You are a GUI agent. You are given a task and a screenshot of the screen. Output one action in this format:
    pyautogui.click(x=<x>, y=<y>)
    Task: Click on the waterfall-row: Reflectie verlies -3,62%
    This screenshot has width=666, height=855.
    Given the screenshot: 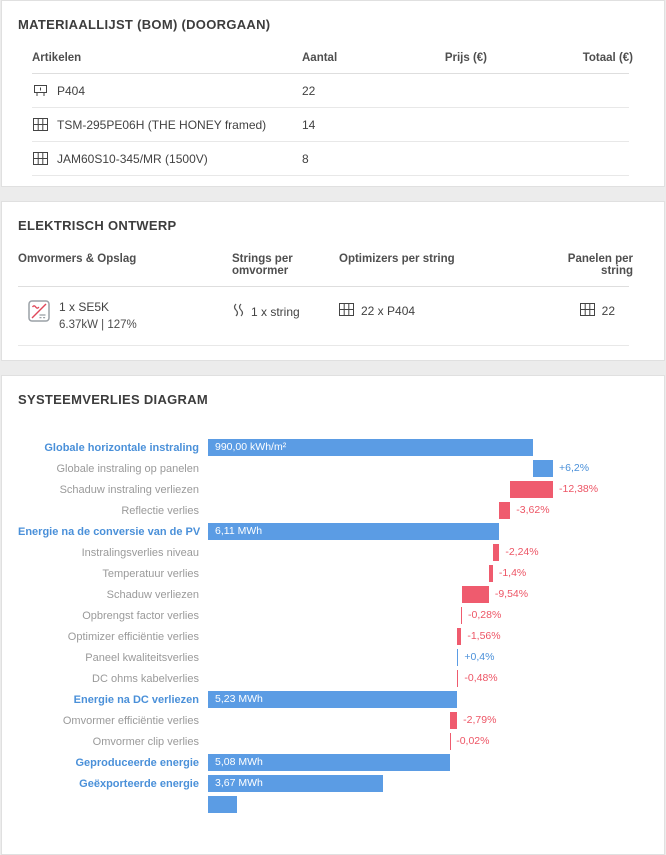 What is the action you would take?
    pyautogui.click(x=341, y=510)
    